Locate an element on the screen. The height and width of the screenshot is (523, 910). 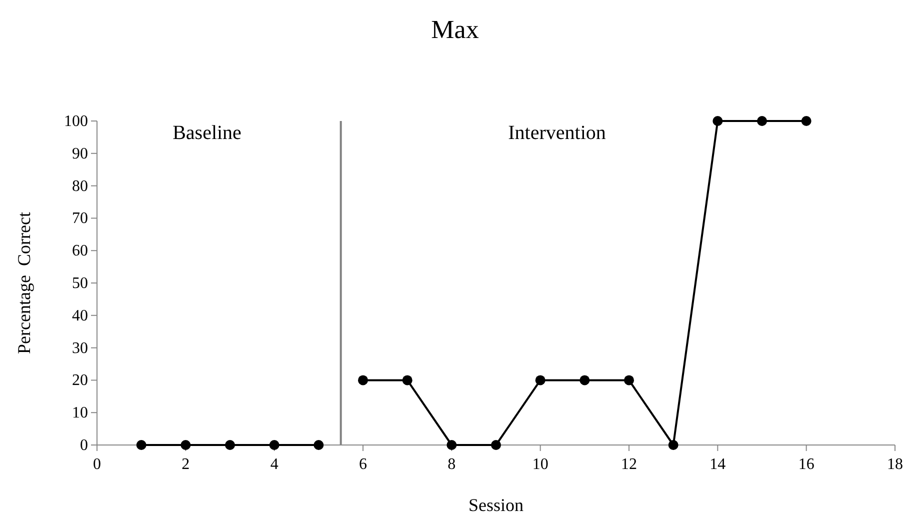
x-tick-label: 2 is located at coordinates (186, 464).